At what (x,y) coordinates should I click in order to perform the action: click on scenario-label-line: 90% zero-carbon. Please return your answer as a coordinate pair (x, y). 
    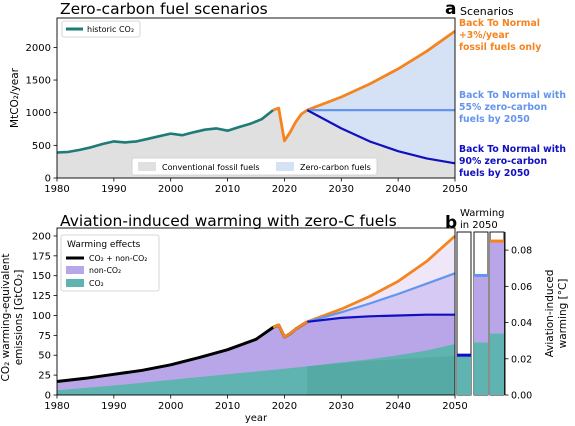
    Looking at the image, I should click on (503, 161).